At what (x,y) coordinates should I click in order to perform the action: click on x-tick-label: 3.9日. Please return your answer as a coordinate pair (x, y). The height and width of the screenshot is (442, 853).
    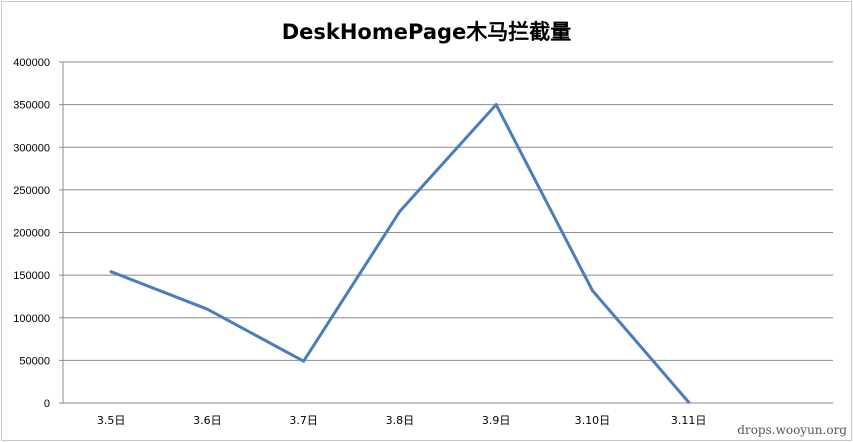
    Looking at the image, I should click on (496, 420).